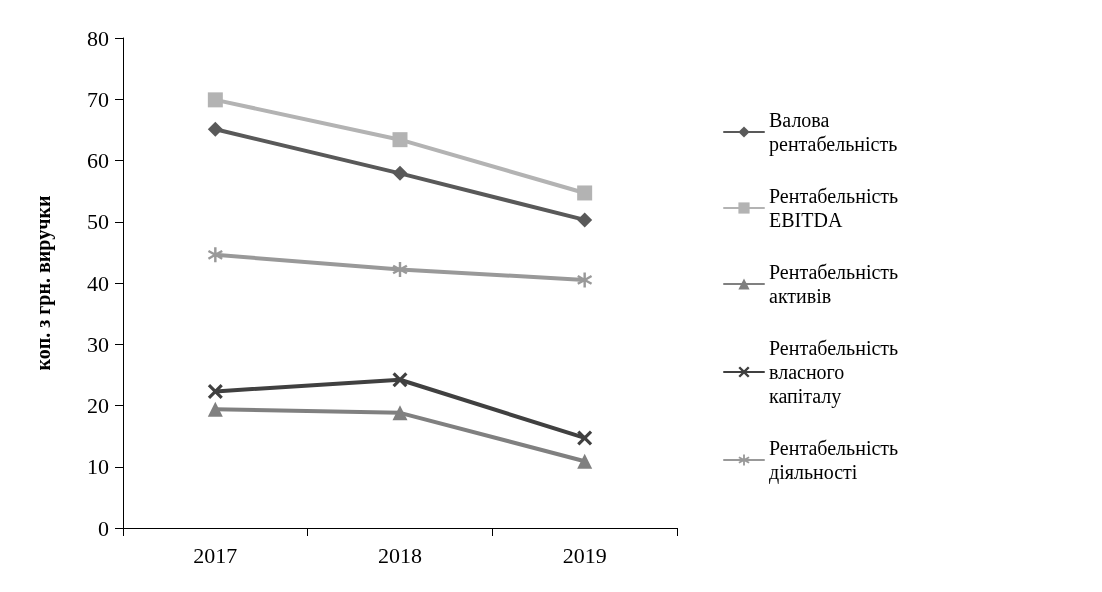  Describe the element at coordinates (98, 99) in the screenshot. I see `y-tick-label: 70` at that location.